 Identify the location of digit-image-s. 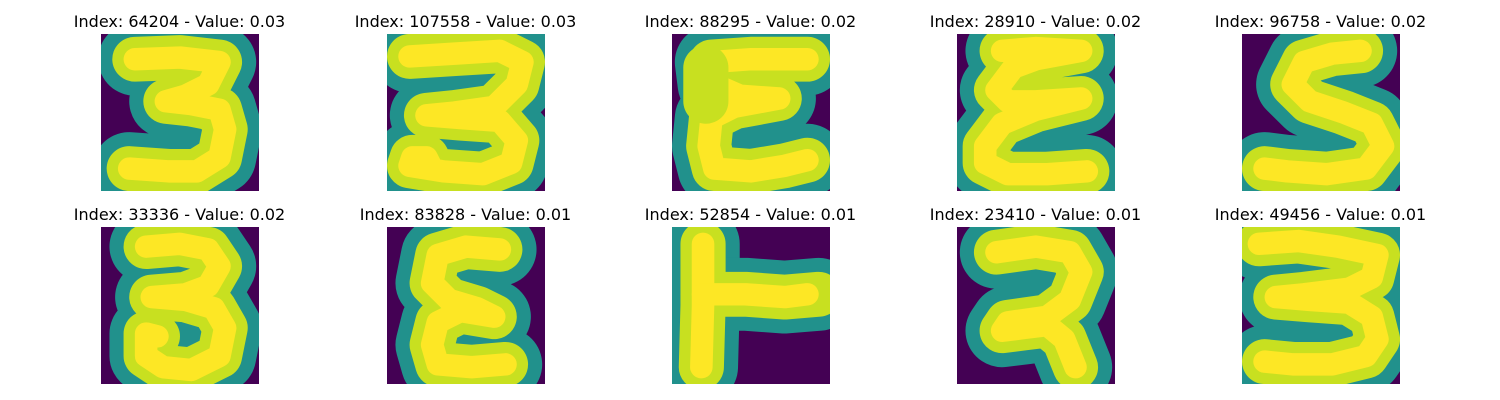
(1320, 112).